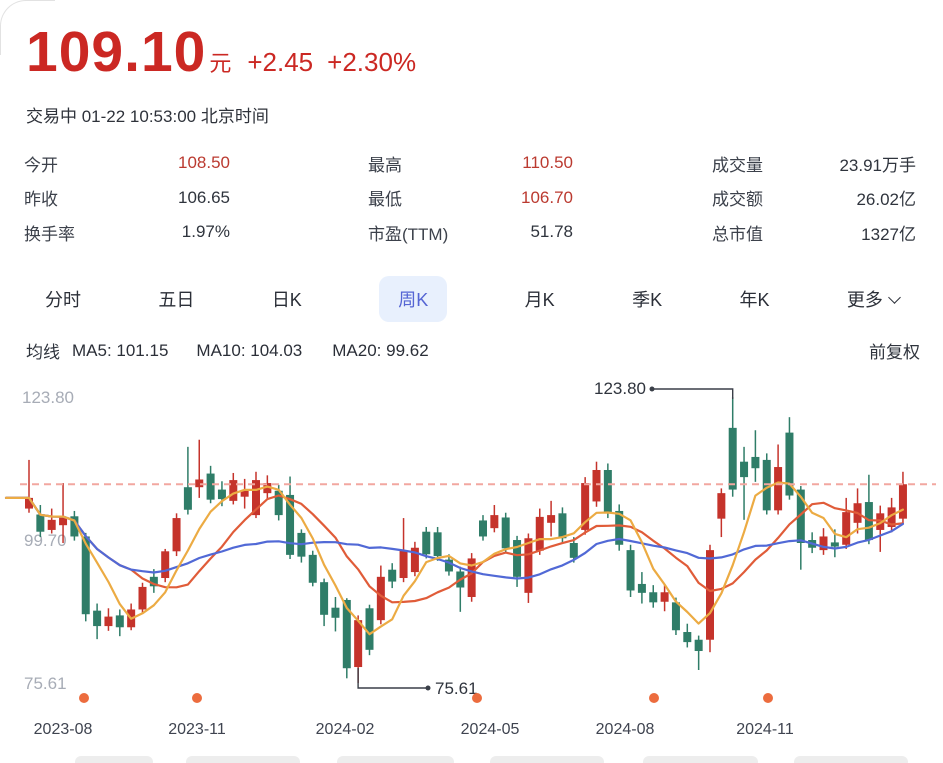 The width and height of the screenshot is (943, 763). I want to click on tab-more-label: 更多, so click(864, 300).